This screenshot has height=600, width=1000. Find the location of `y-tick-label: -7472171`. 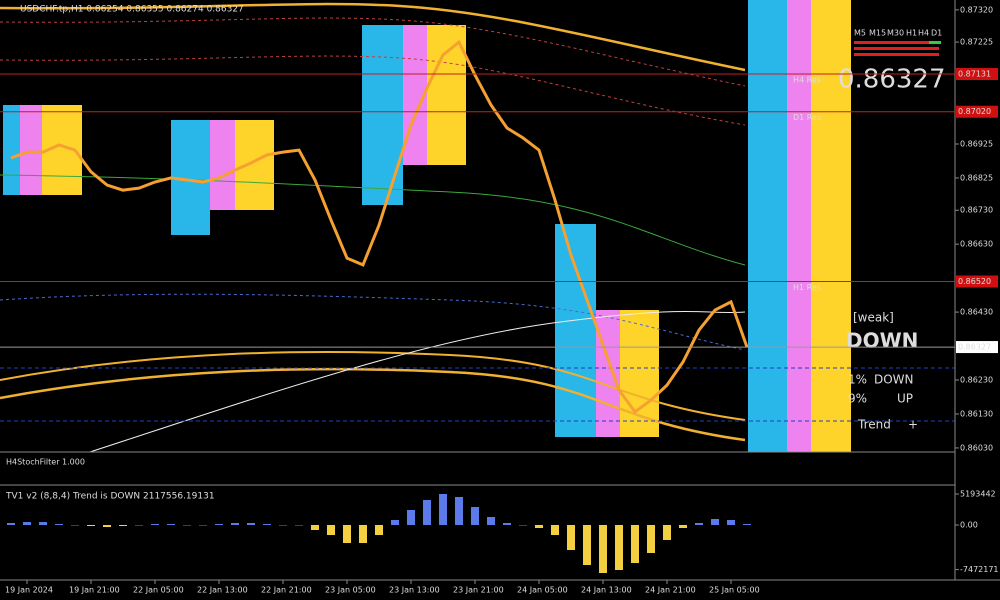

y-tick-label: -7472171 is located at coordinates (979, 569).